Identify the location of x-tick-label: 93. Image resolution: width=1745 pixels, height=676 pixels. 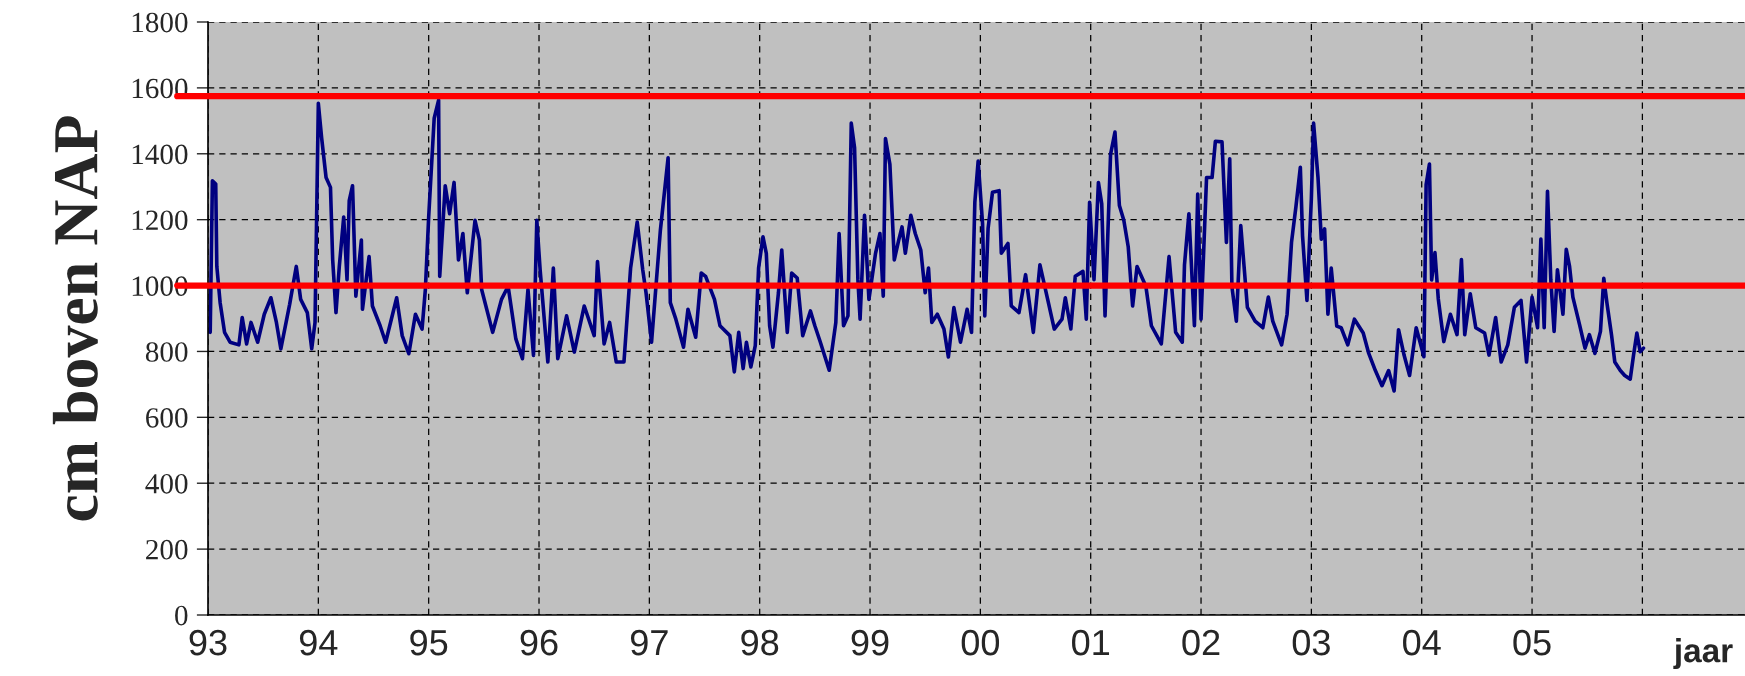
(208, 642).